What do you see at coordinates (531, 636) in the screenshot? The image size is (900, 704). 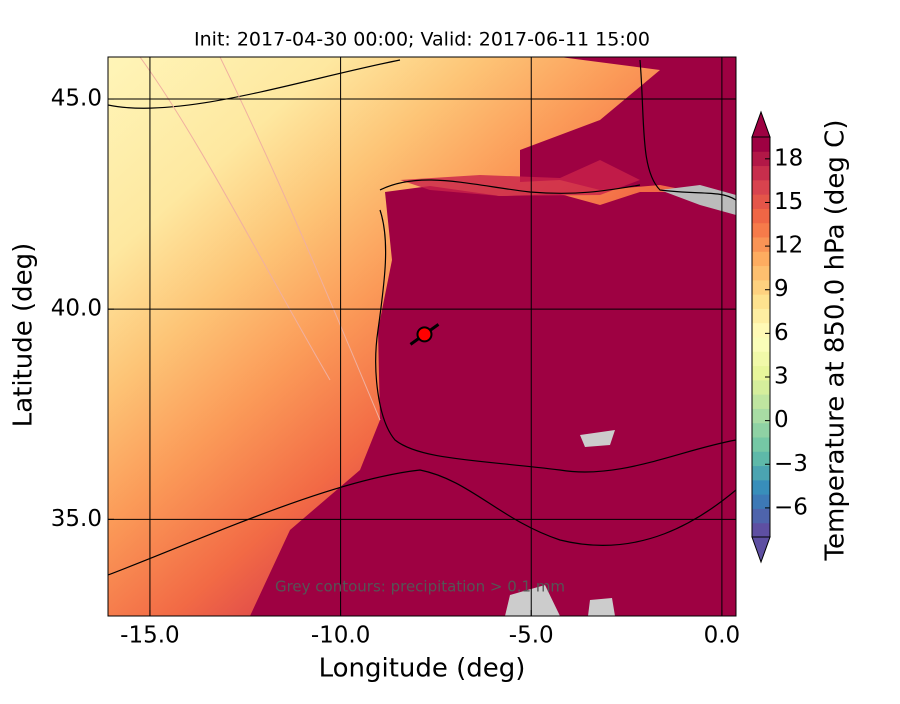 I see `x-tick-label: -5.0` at bounding box center [531, 636].